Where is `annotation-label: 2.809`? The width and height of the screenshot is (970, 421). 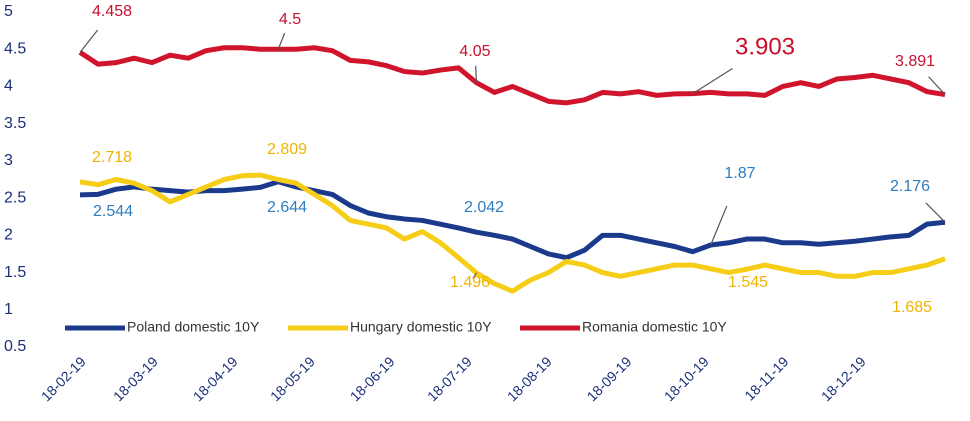 annotation-label: 2.809 is located at coordinates (287, 149).